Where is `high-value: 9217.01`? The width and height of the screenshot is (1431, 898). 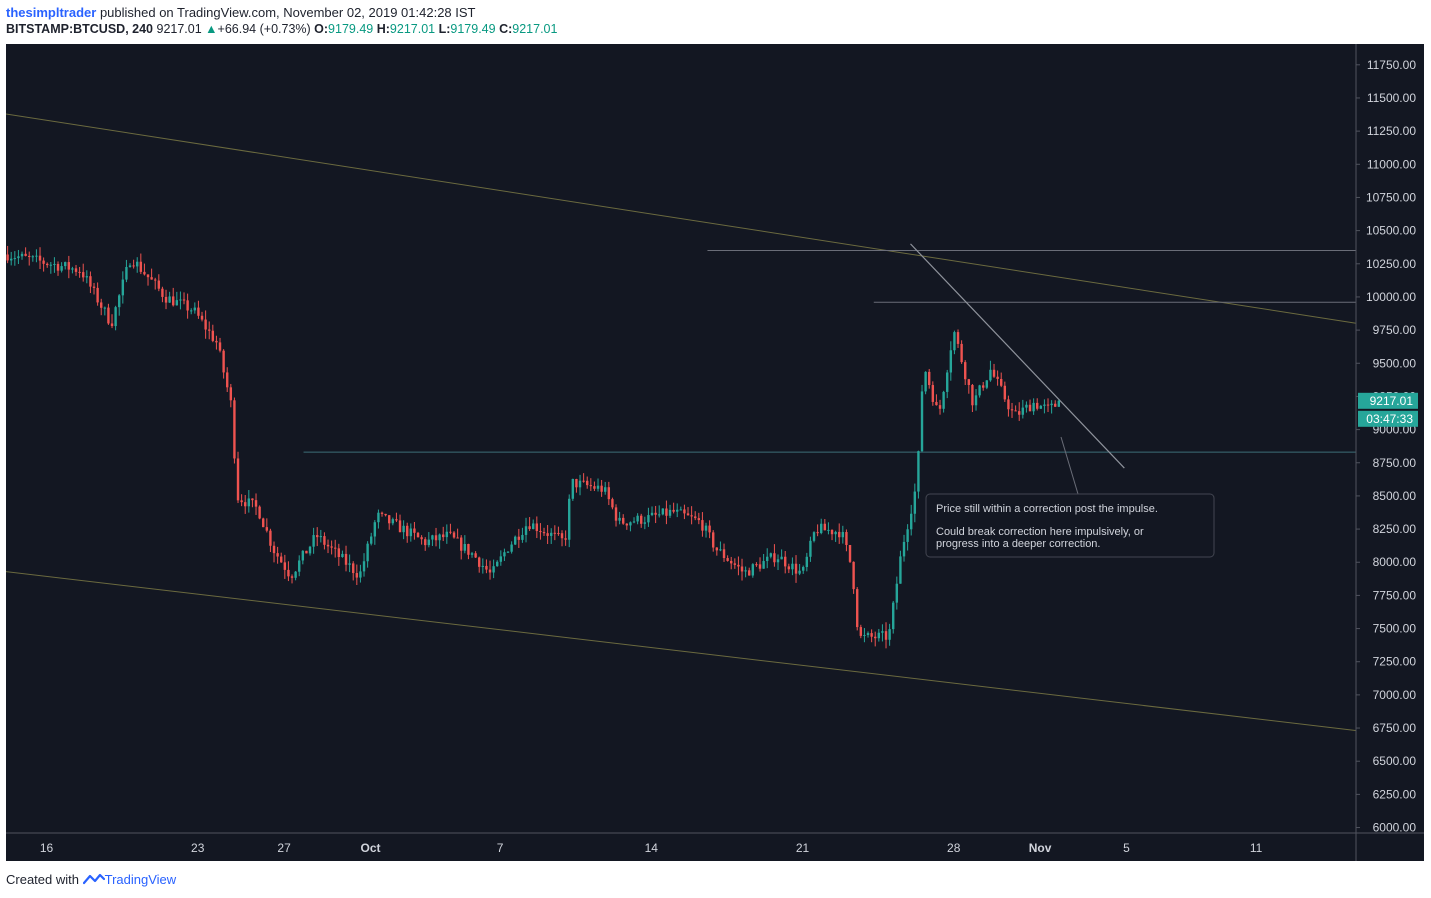 high-value: 9217.01 is located at coordinates (412, 29).